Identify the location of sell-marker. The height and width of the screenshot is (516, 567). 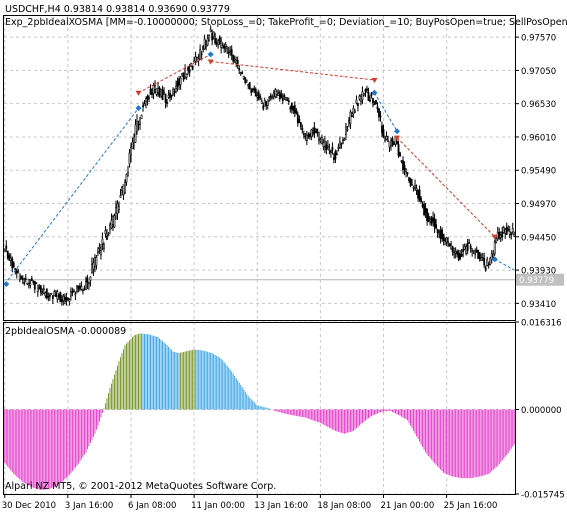
(397, 138).